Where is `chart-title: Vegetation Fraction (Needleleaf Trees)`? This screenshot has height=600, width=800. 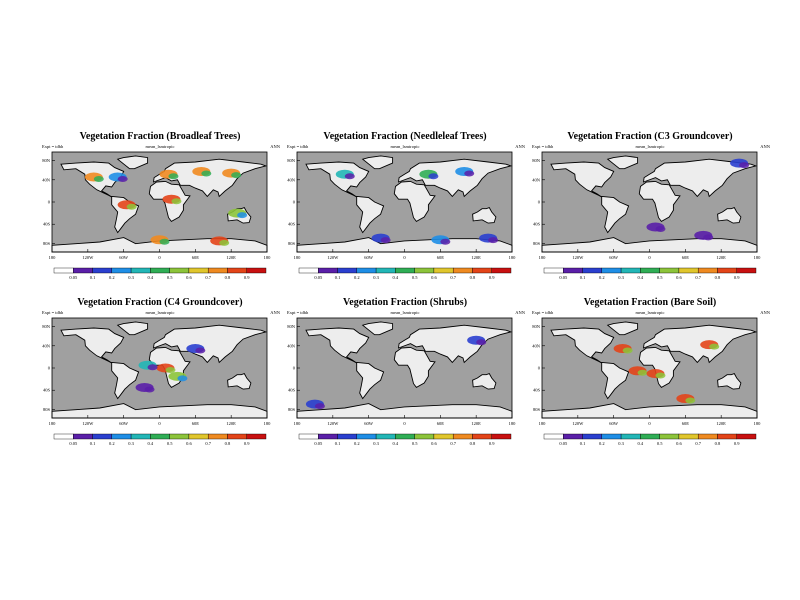 chart-title: Vegetation Fraction (Needleleaf Trees) is located at coordinates (405, 136).